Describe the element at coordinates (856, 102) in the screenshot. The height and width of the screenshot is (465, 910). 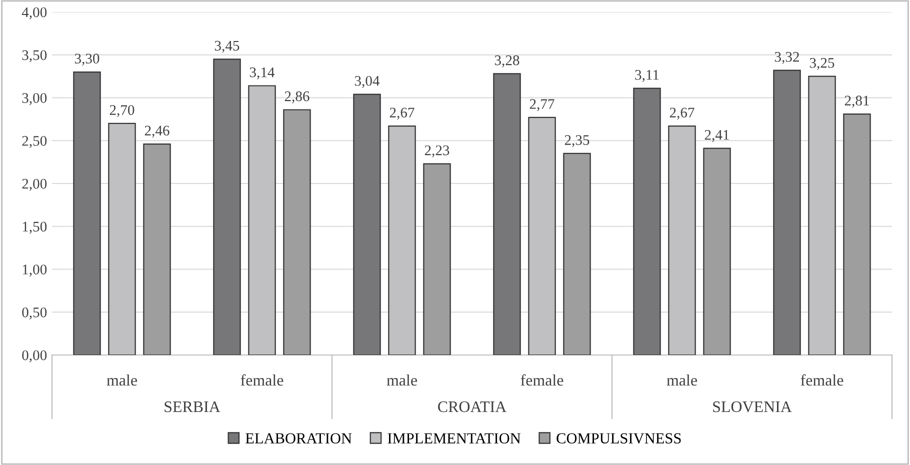
I see `data-label: 2,81` at that location.